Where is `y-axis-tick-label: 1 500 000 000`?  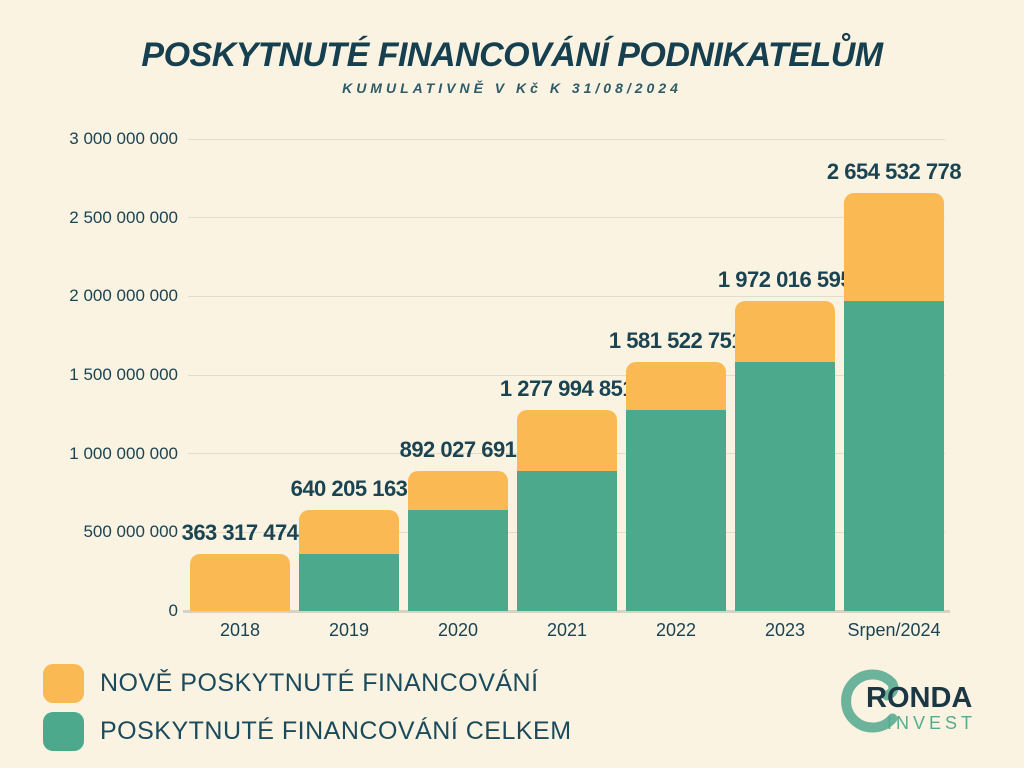
y-axis-tick-label: 1 500 000 000 is located at coordinates (123, 374).